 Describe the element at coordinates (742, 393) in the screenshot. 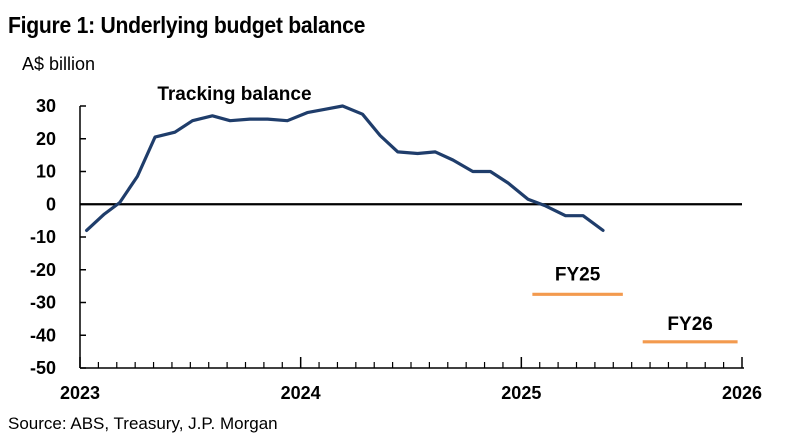

I see `x-tick-label: 2026` at that location.